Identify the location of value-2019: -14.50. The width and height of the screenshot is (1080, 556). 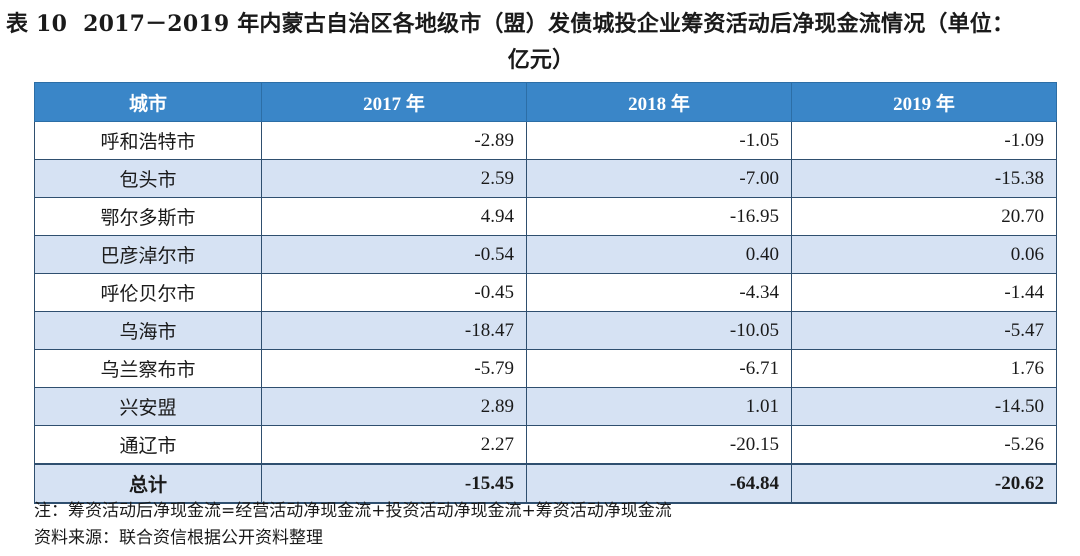
(924, 406).